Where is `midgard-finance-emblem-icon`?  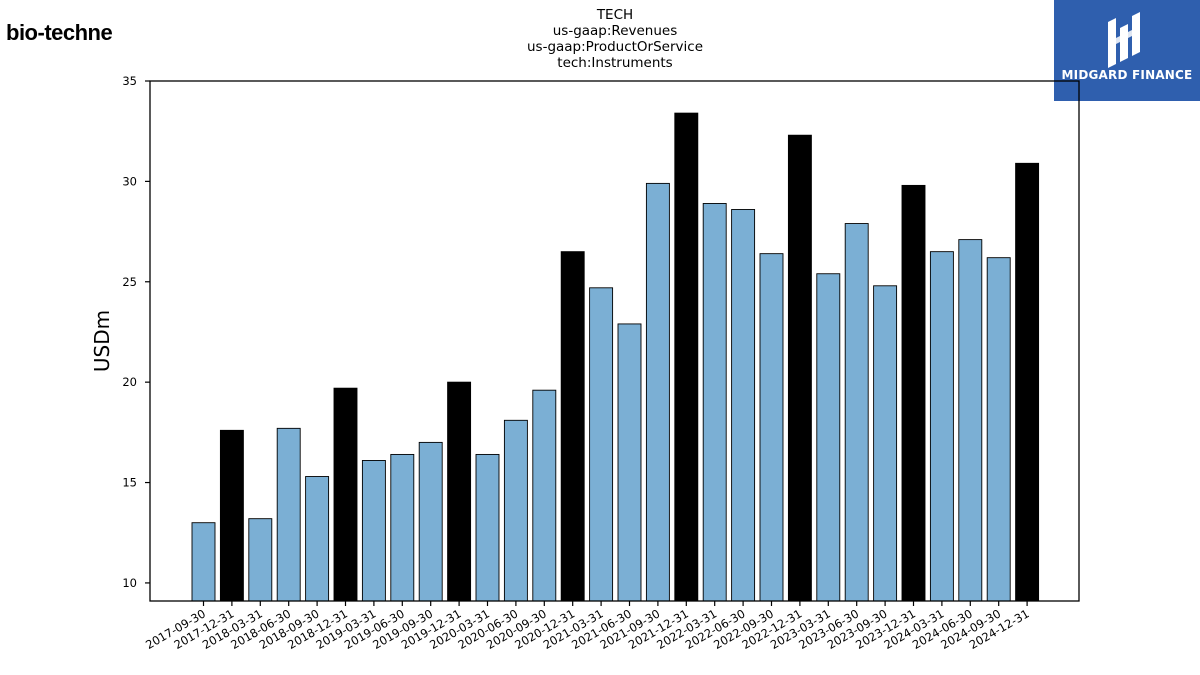 midgard-finance-emblem-icon is located at coordinates (1124, 40).